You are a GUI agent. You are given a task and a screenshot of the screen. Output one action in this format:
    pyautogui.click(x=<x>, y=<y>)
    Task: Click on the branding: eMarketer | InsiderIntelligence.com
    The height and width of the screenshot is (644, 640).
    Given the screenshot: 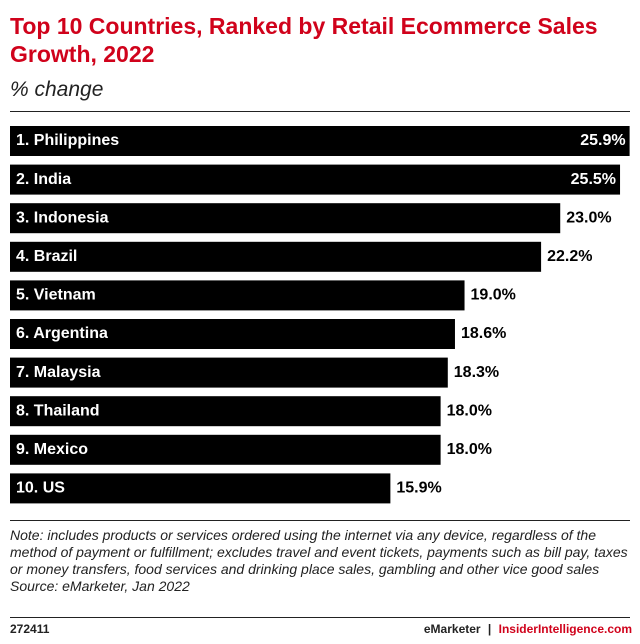 What is the action you would take?
    pyautogui.click(x=528, y=629)
    